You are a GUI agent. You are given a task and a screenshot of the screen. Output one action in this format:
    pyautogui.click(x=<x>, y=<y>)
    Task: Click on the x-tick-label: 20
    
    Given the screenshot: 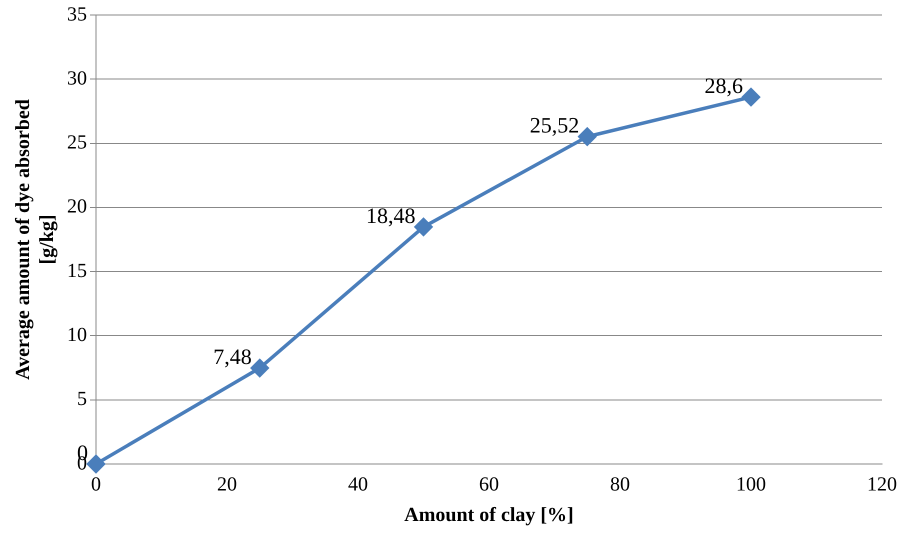 What is the action you would take?
    pyautogui.click(x=227, y=484)
    